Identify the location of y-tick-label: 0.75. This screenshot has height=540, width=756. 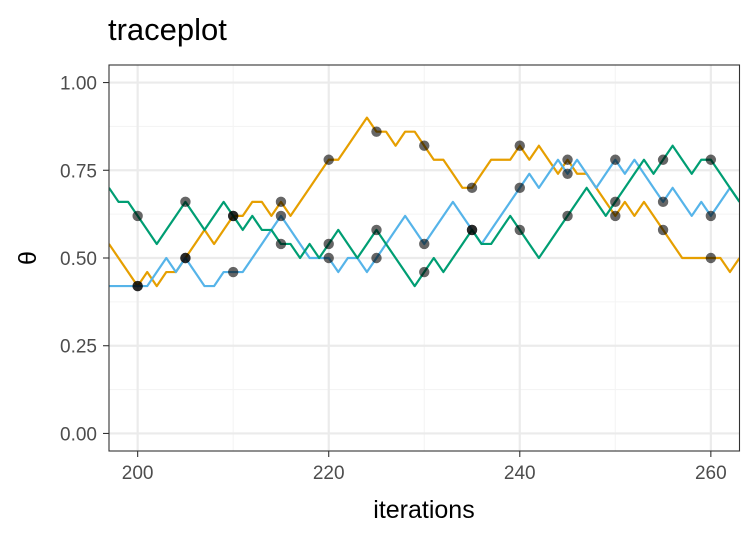
(78, 171).